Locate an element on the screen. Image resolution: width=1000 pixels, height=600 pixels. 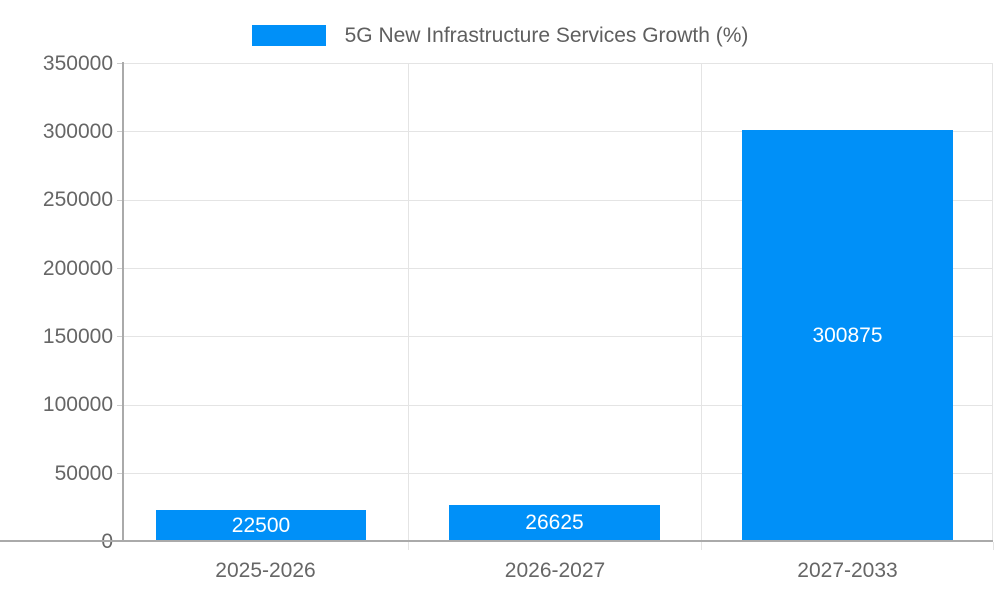
y-tick-label-250000: 250000 is located at coordinates (77, 199).